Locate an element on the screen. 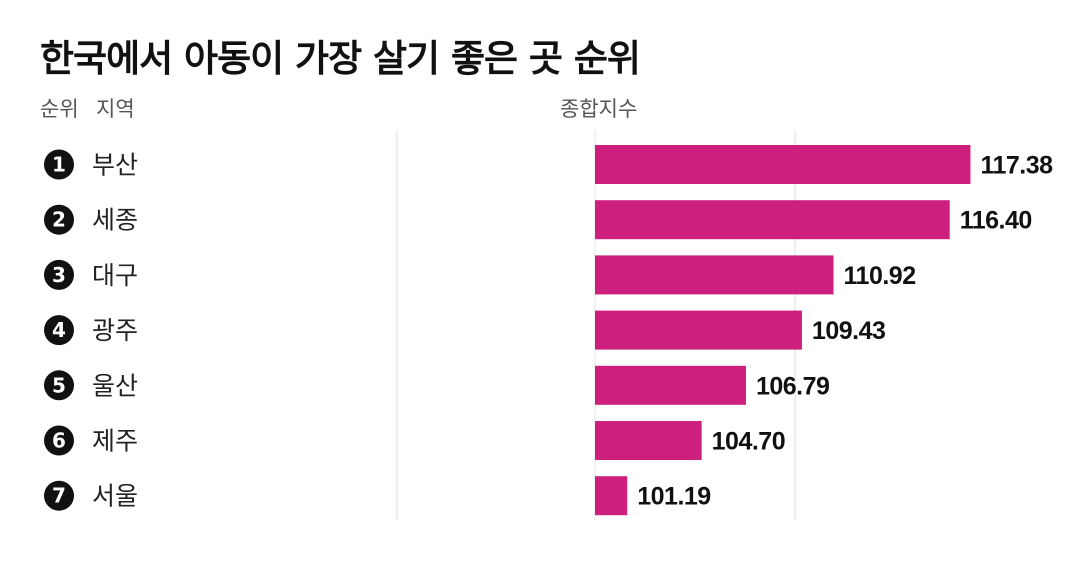 This screenshot has width=1068, height=573. value-label: 116.40 is located at coordinates (996, 221).